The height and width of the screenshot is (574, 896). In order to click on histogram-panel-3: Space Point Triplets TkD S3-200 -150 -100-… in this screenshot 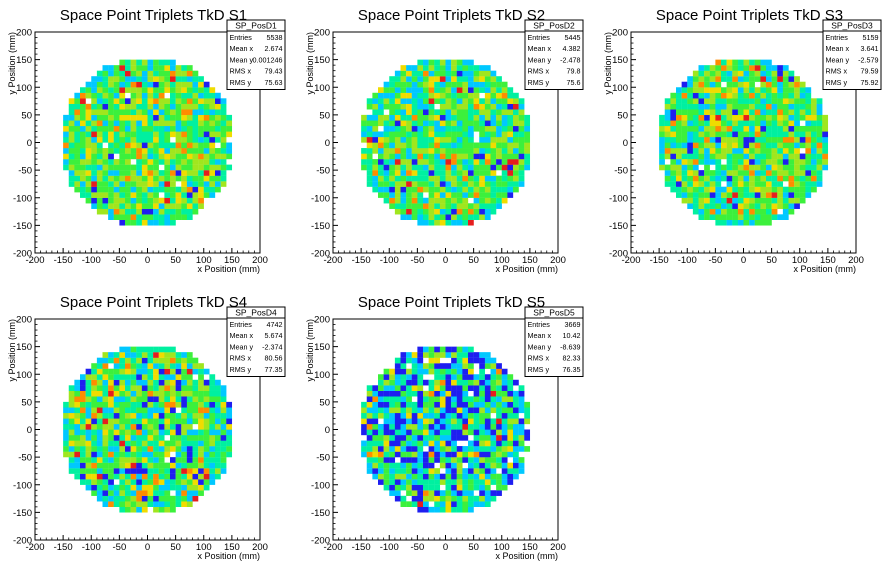, I will do `click(742, 140)`.